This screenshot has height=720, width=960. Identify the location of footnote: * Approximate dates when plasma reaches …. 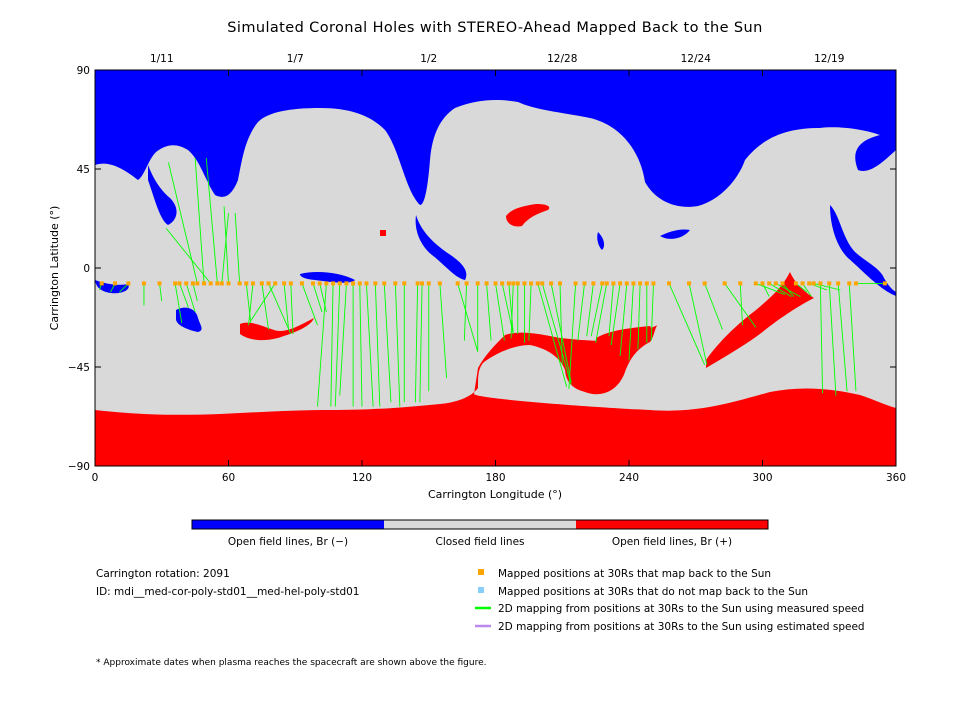
(291, 663).